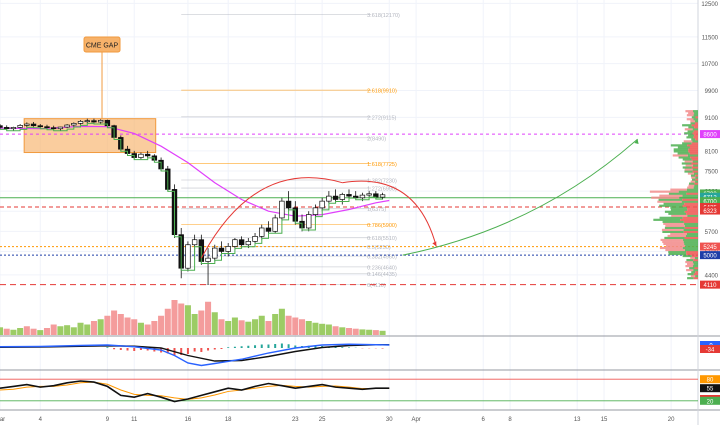  Describe the element at coordinates (228, 420) in the screenshot. I see `x-tick-label: 18` at that location.